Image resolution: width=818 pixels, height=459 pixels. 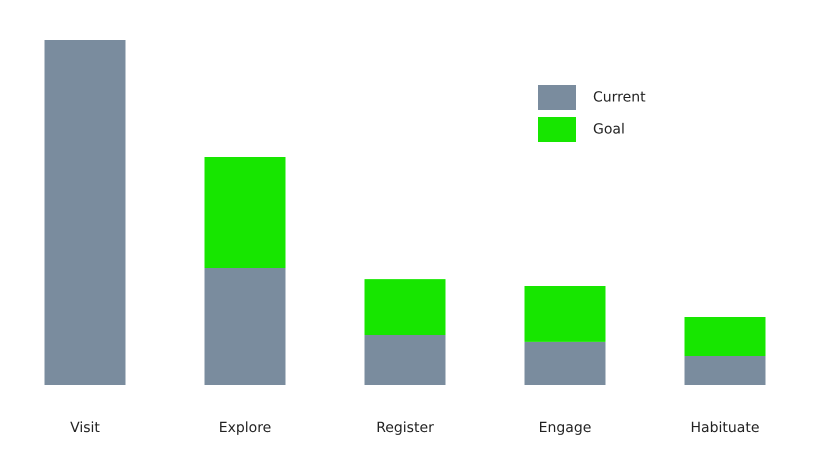 I want to click on x-tick-label: Engage, so click(x=565, y=428).